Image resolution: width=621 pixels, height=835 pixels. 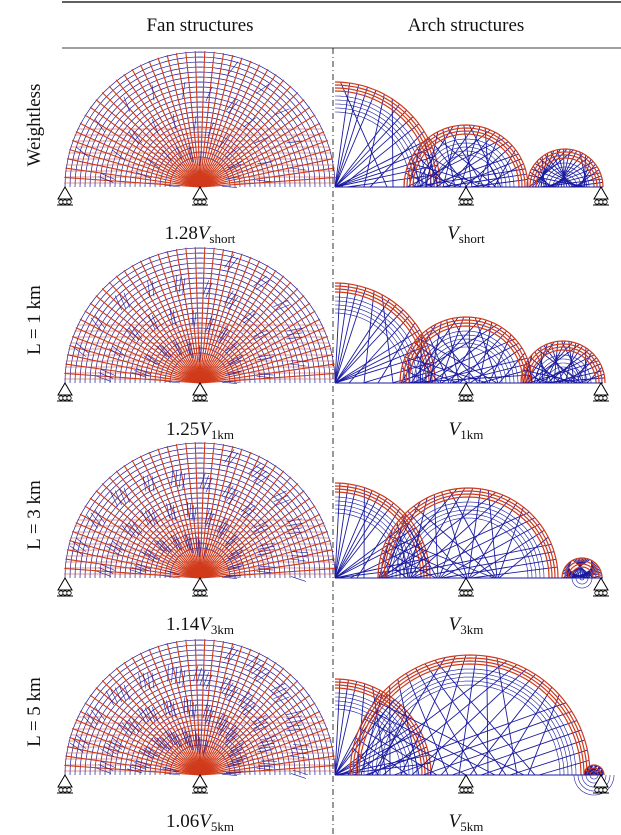 I want to click on row-label: Weightless, so click(x=34, y=125).